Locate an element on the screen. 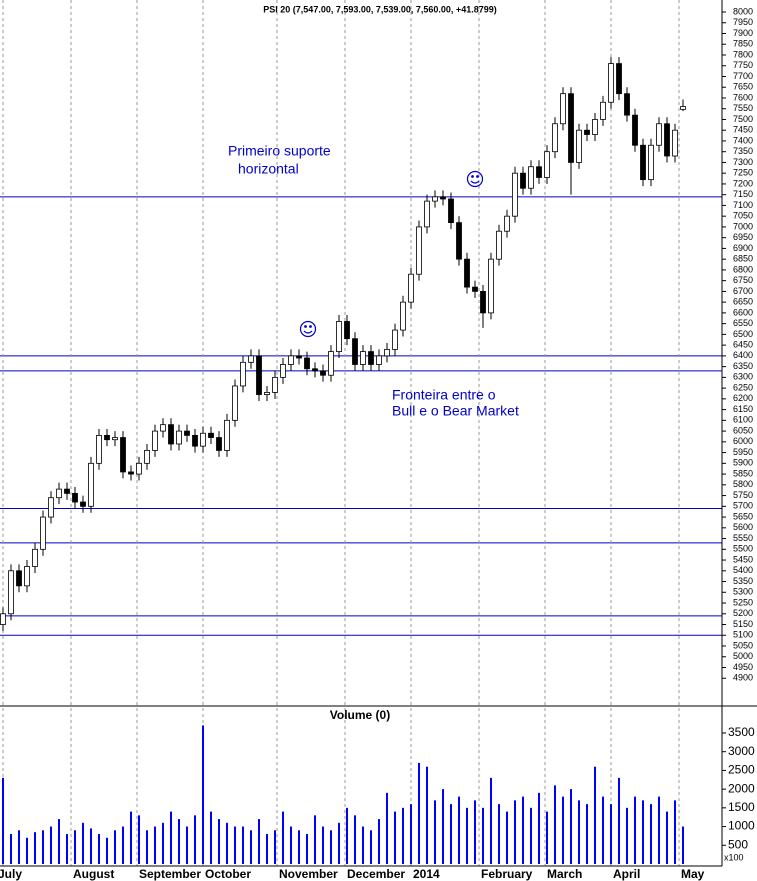 The width and height of the screenshot is (757, 881). y-tick-label: 7600 is located at coordinates (743, 97).